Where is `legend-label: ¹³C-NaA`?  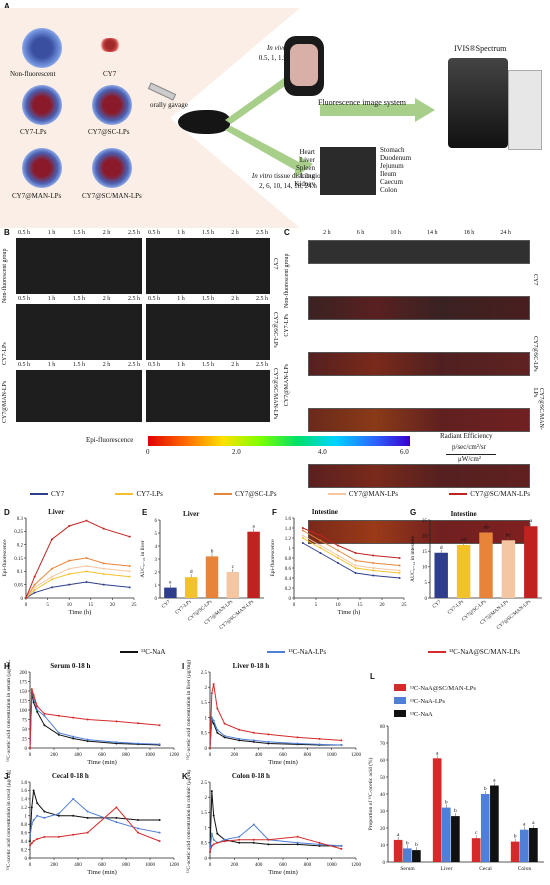
legend-label: ¹³C-NaA is located at coordinates (153, 652).